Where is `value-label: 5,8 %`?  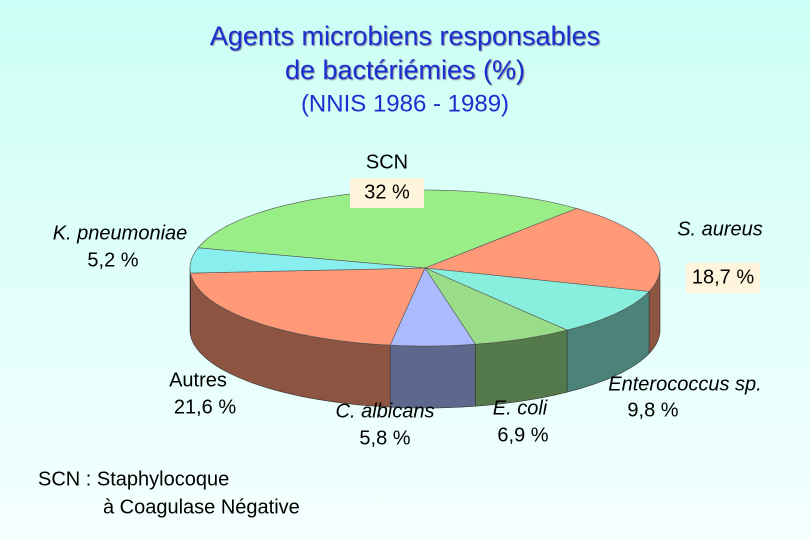 value-label: 5,8 % is located at coordinates (384, 438).